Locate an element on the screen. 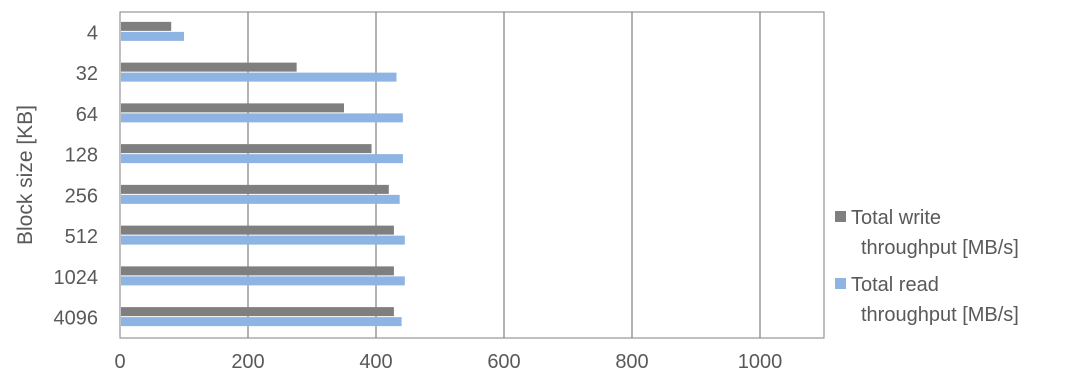 Image resolution: width=1079 pixels, height=379 pixels. legend-label-read-line-2: throughput [MB/s] is located at coordinates (940, 315).